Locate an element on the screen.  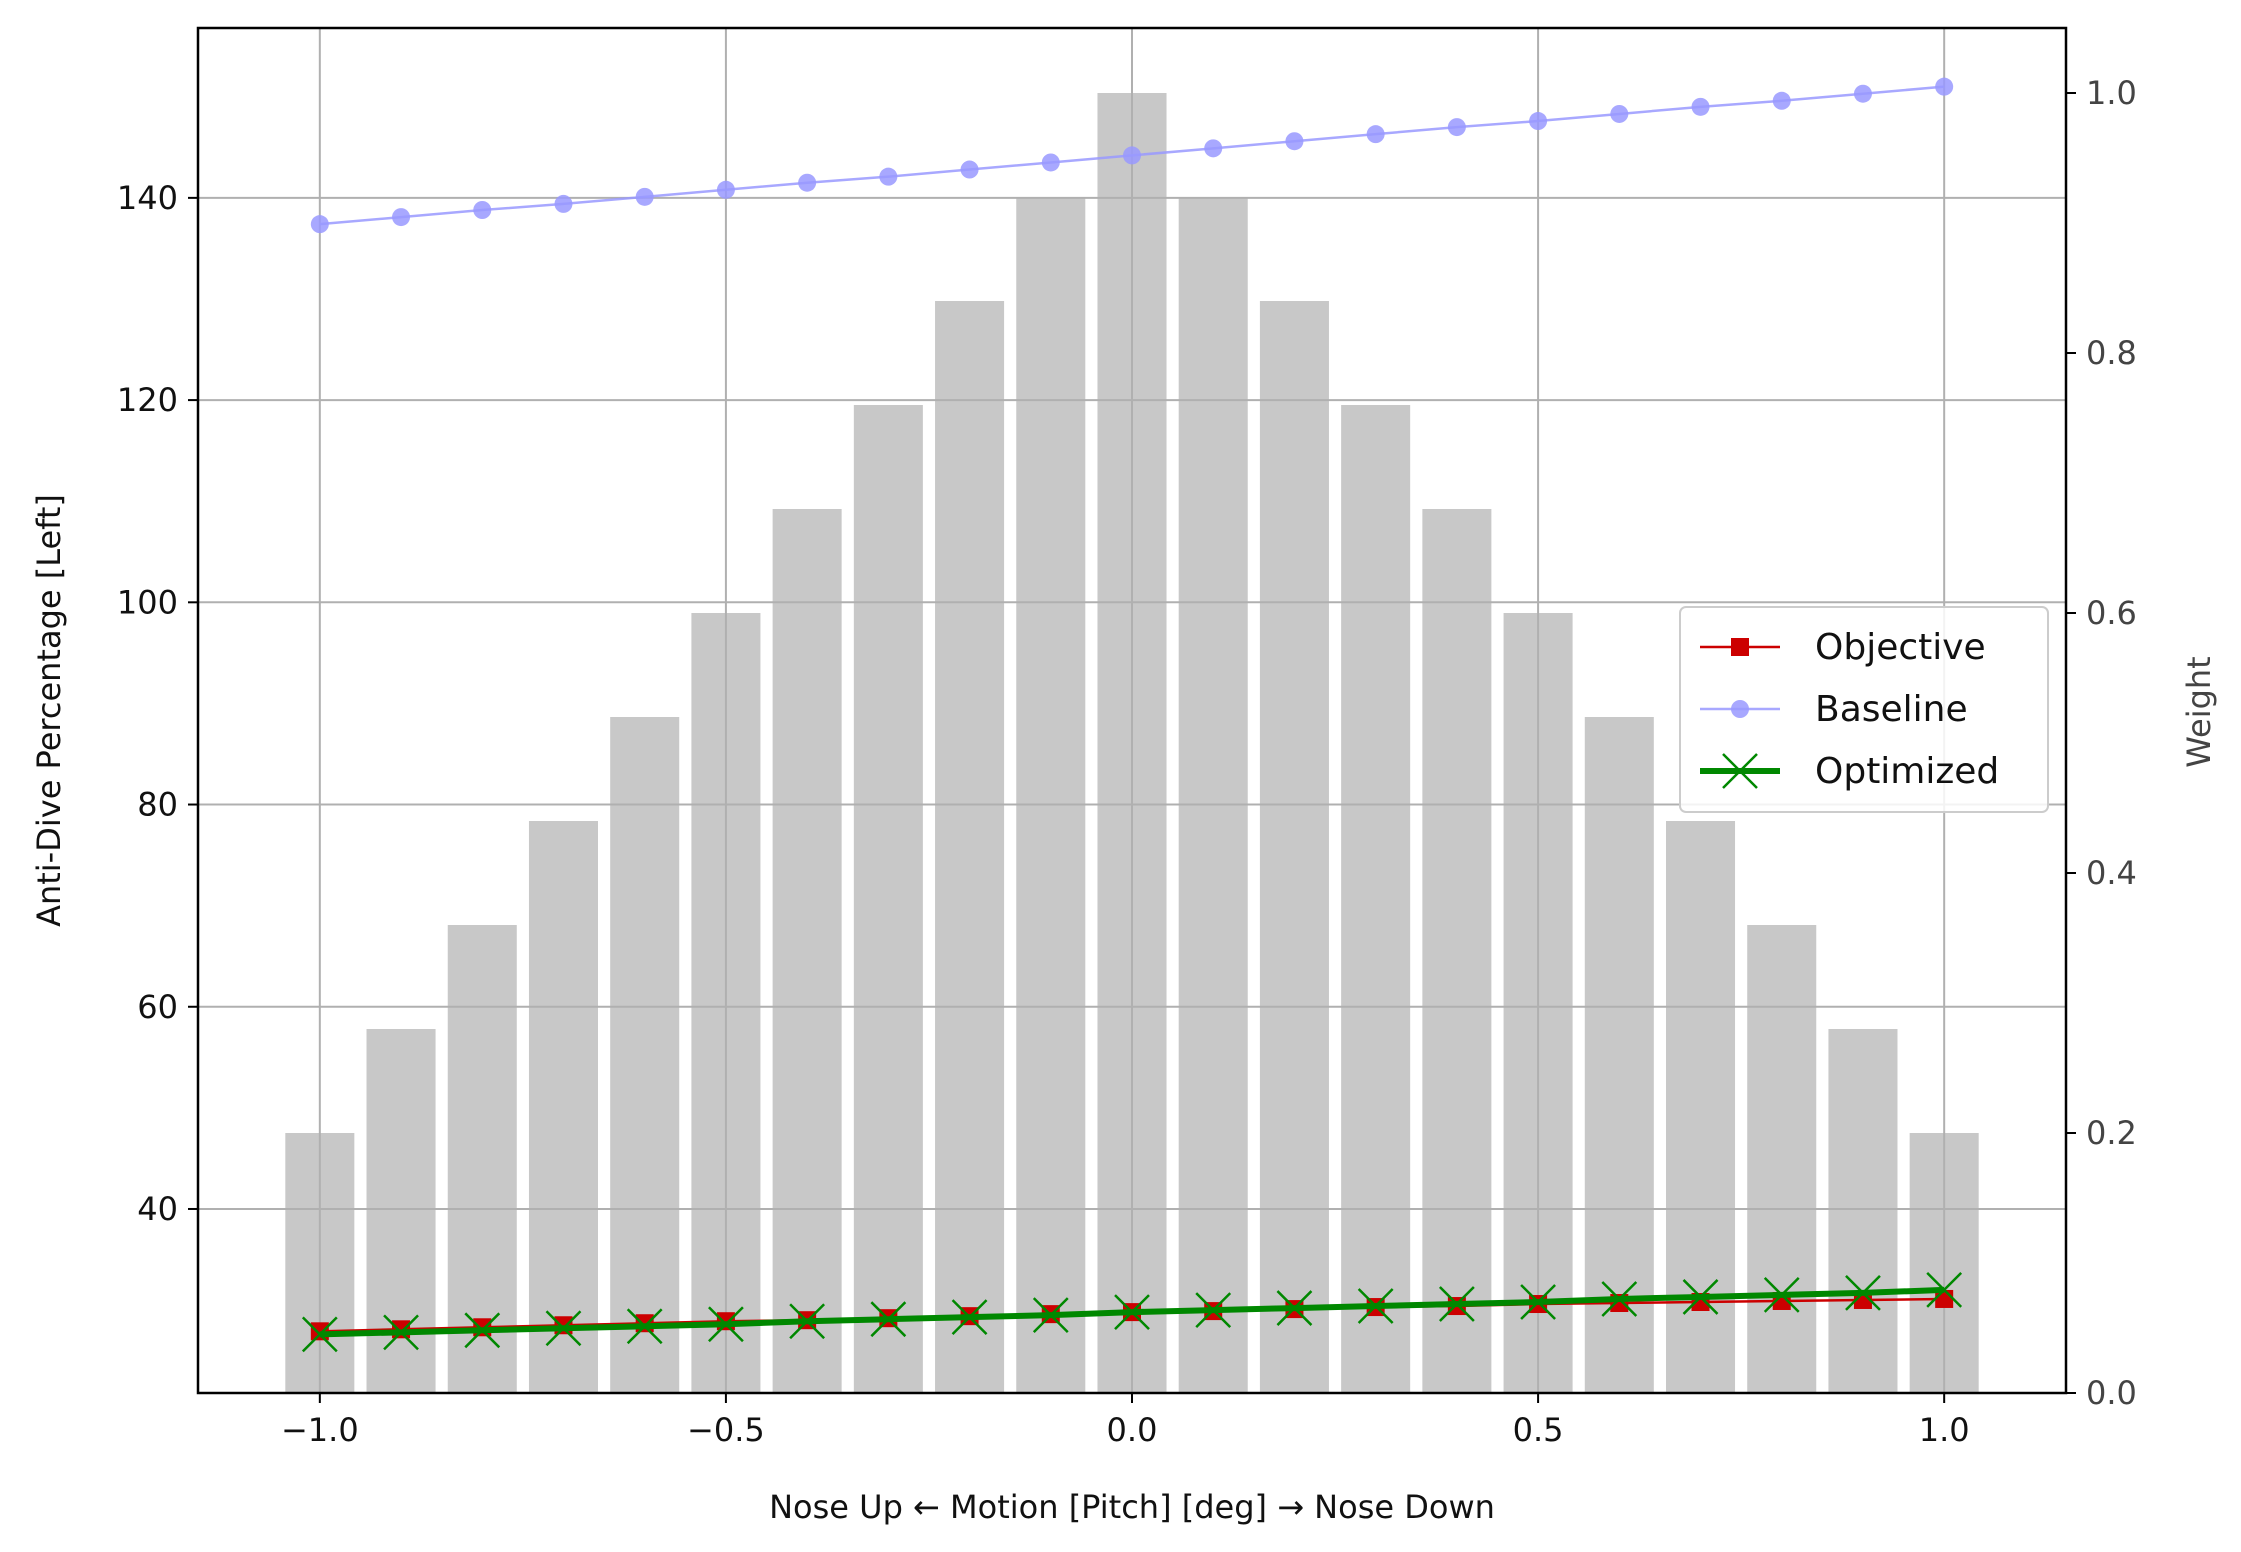
legend-item-objective: Objective is located at coordinates (1843, 647).